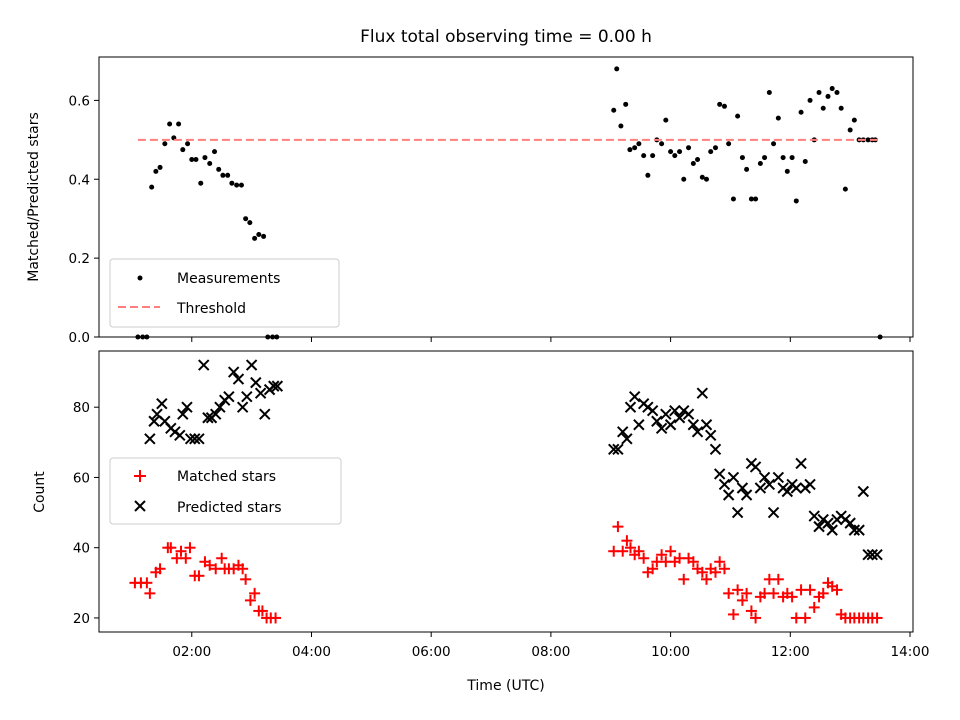 The width and height of the screenshot is (960, 720). What do you see at coordinates (226, 477) in the screenshot?
I see `legend-matched-label: Matched stars` at bounding box center [226, 477].